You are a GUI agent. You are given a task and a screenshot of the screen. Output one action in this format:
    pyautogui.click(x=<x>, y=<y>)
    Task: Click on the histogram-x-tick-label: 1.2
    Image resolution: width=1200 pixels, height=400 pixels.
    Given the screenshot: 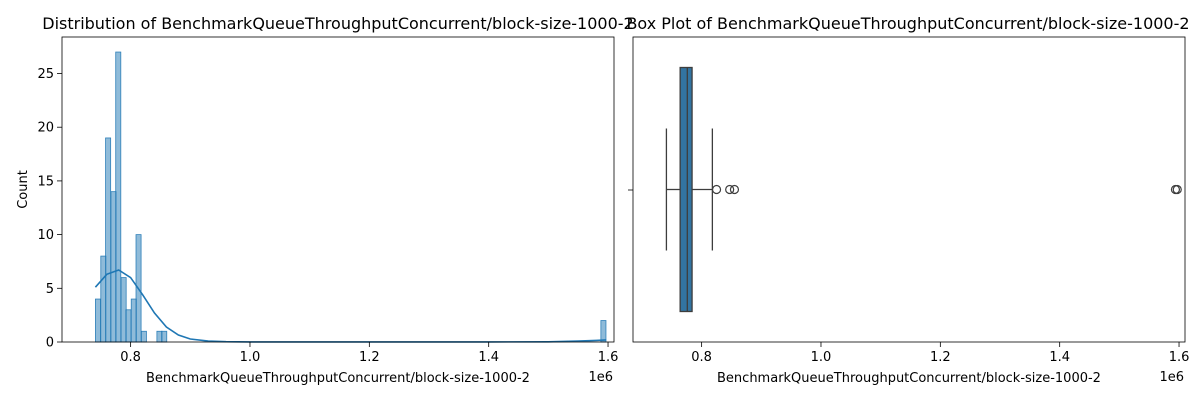 What is the action you would take?
    pyautogui.click(x=369, y=357)
    